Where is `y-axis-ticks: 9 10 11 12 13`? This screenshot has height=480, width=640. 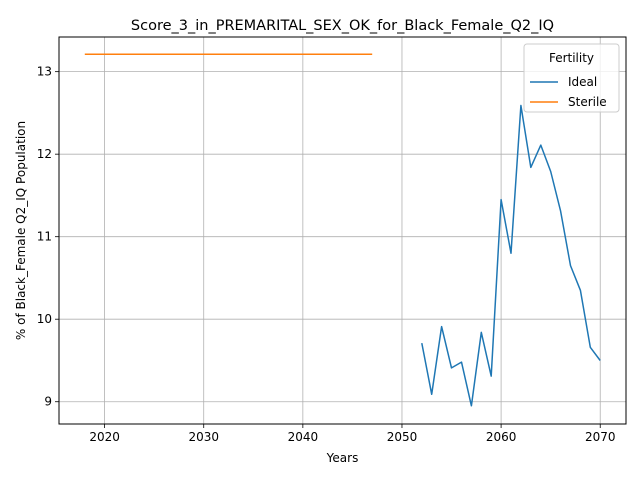
y-axis-ticks: 9 10 11 12 13 is located at coordinates (48, 237).